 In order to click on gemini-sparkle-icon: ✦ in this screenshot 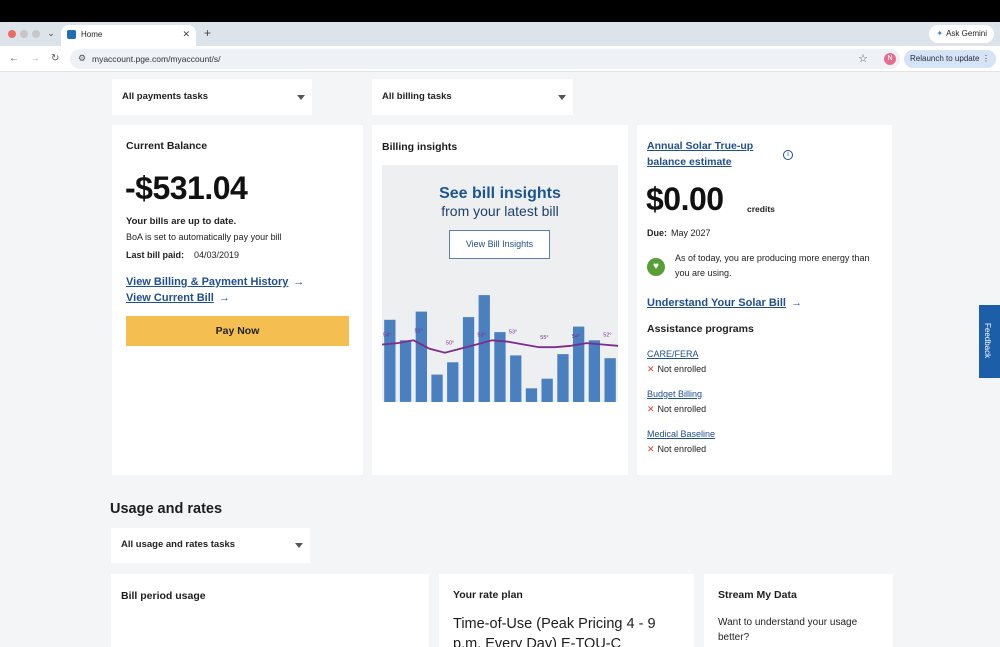, I will do `click(940, 33)`.